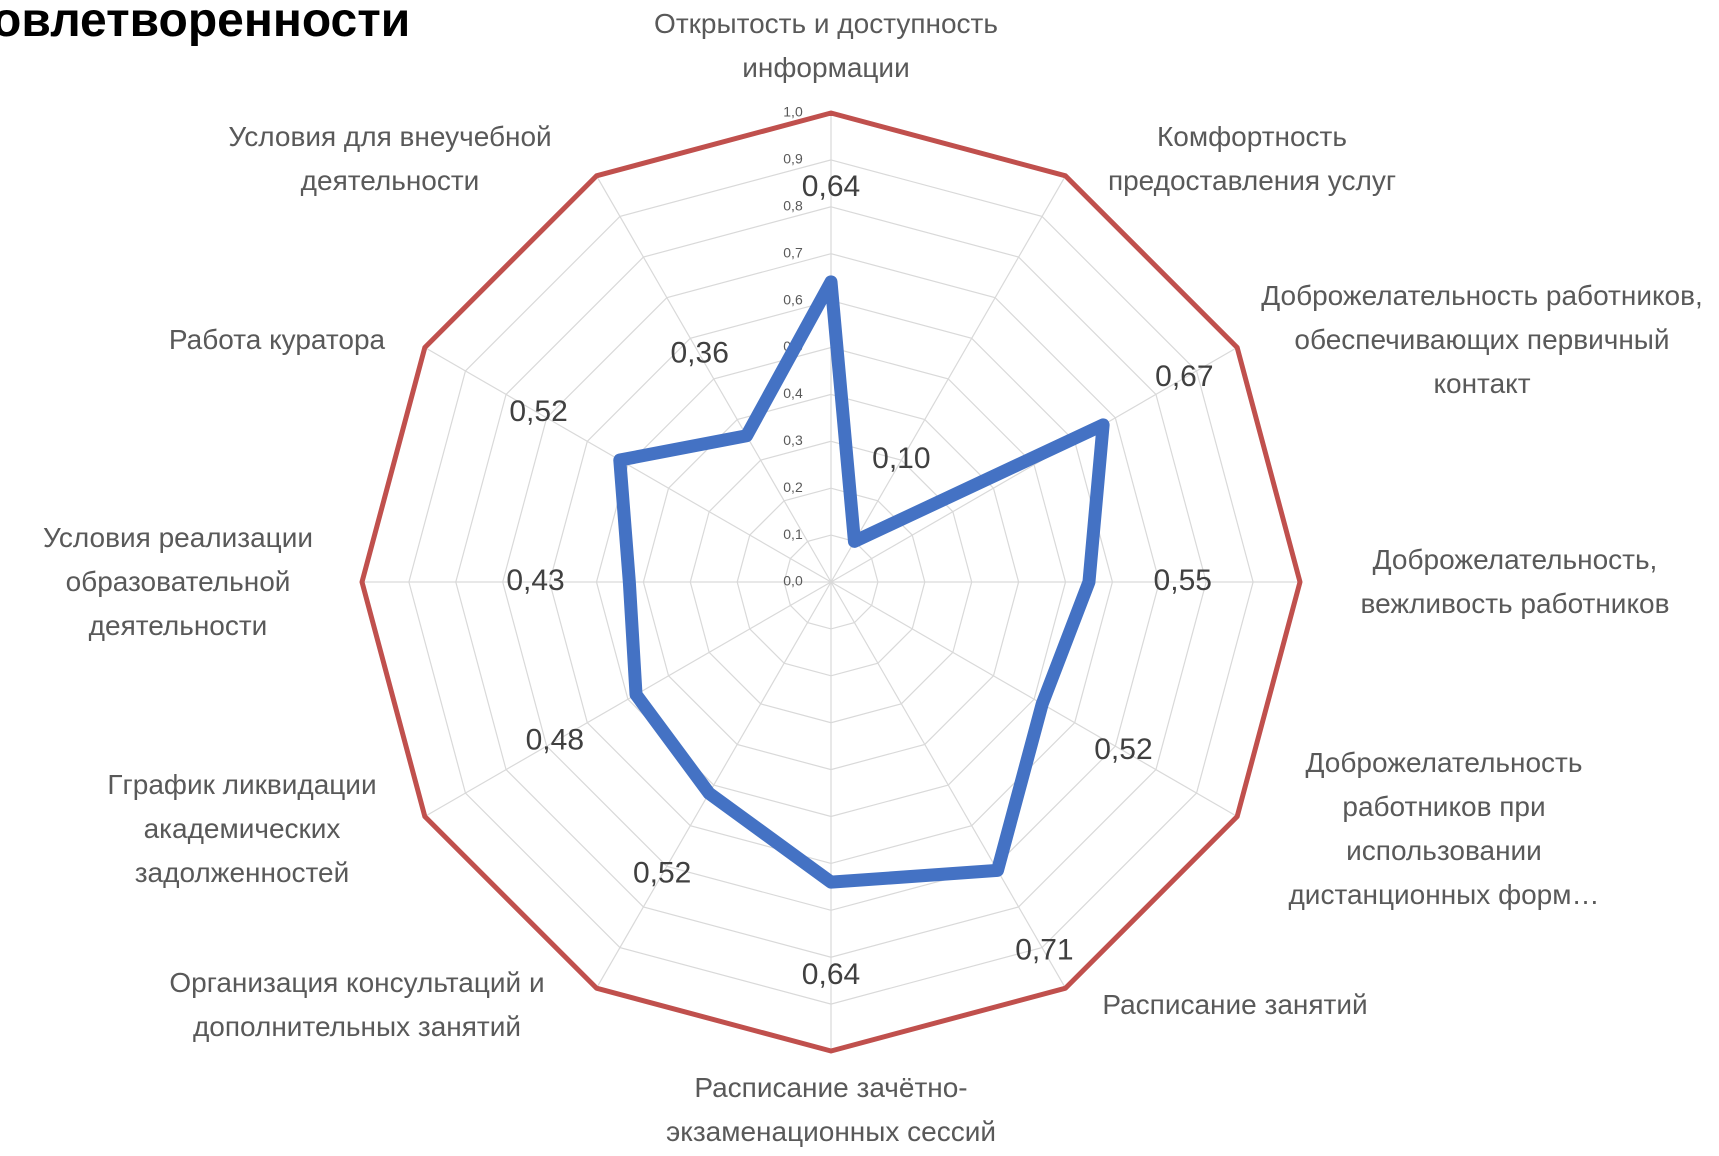  I want to click on category-label: Расписание занятий, so click(1235, 1004).